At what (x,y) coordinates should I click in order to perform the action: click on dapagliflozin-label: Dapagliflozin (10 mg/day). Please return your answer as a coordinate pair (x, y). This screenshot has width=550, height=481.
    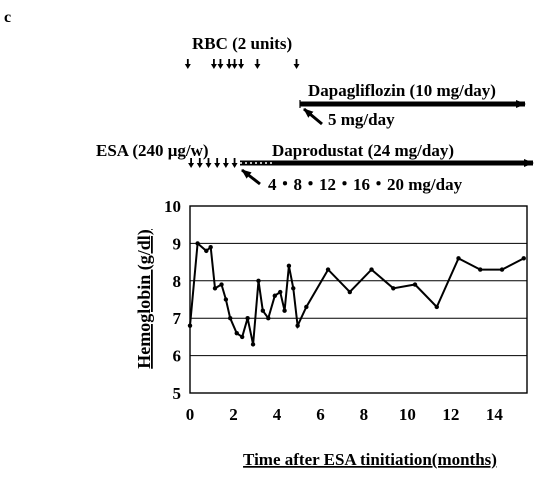
    Looking at the image, I should click on (402, 90).